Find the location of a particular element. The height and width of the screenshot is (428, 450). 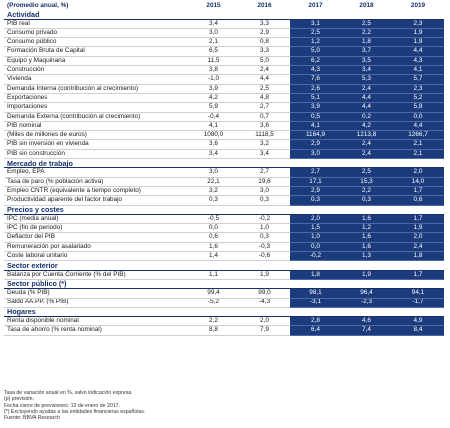

value-cell: 0,0 is located at coordinates (213, 228).